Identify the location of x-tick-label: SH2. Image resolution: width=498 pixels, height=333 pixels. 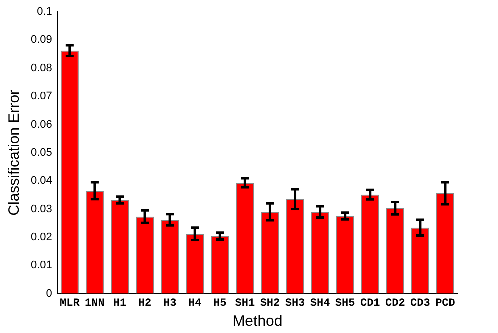
(270, 304).